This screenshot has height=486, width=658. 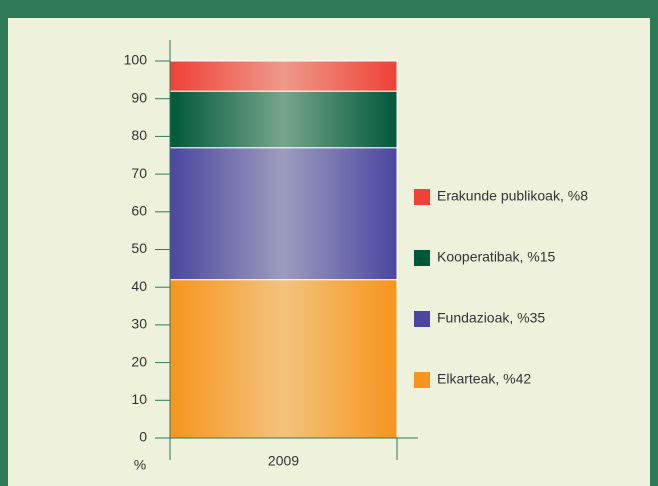 I want to click on y-tick-label: 0, so click(x=143, y=437).